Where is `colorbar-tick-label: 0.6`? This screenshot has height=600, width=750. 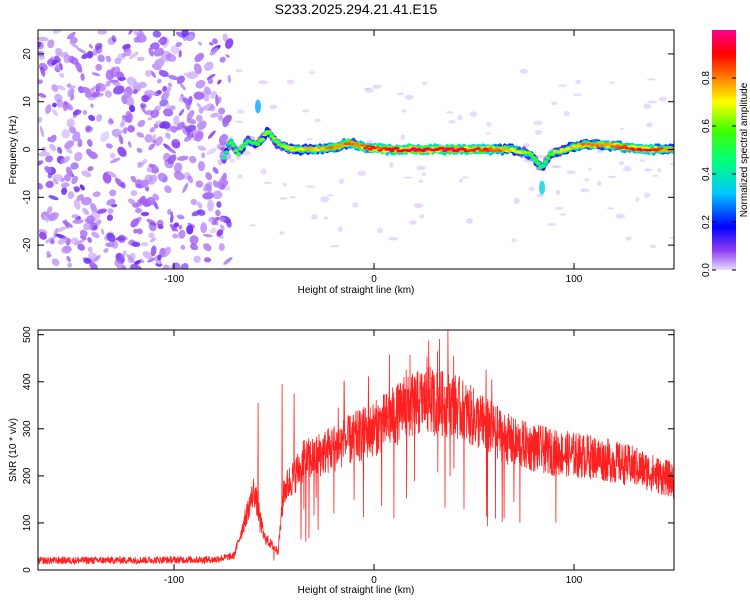
colorbar-tick-label: 0.6 is located at coordinates (706, 126).